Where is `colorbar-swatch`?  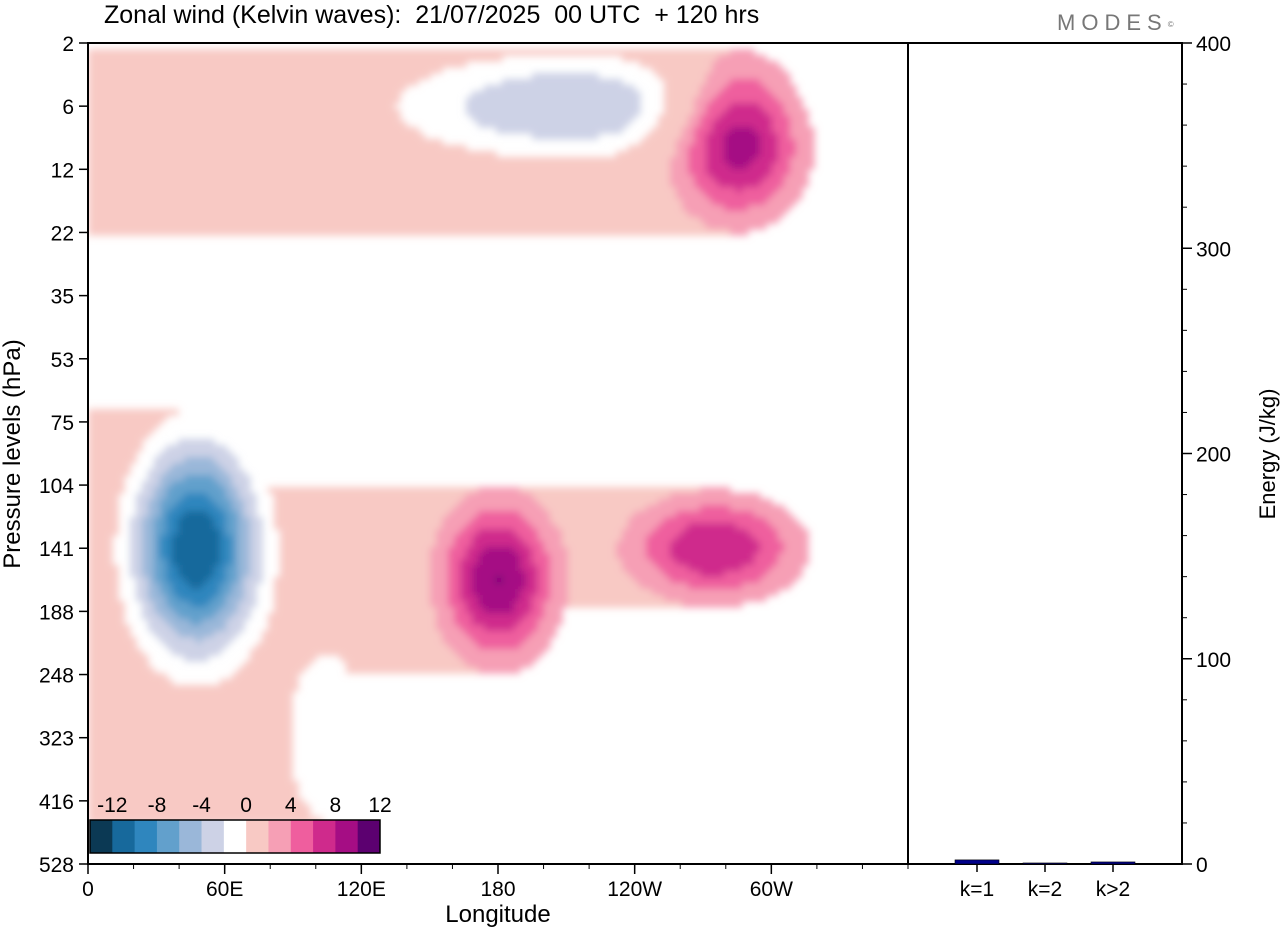
colorbar-swatch is located at coordinates (235, 836).